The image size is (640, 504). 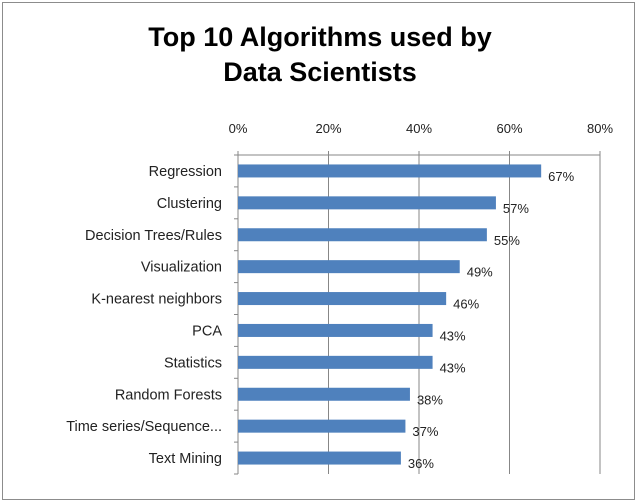 I want to click on data-label: 46%, so click(x=466, y=304).